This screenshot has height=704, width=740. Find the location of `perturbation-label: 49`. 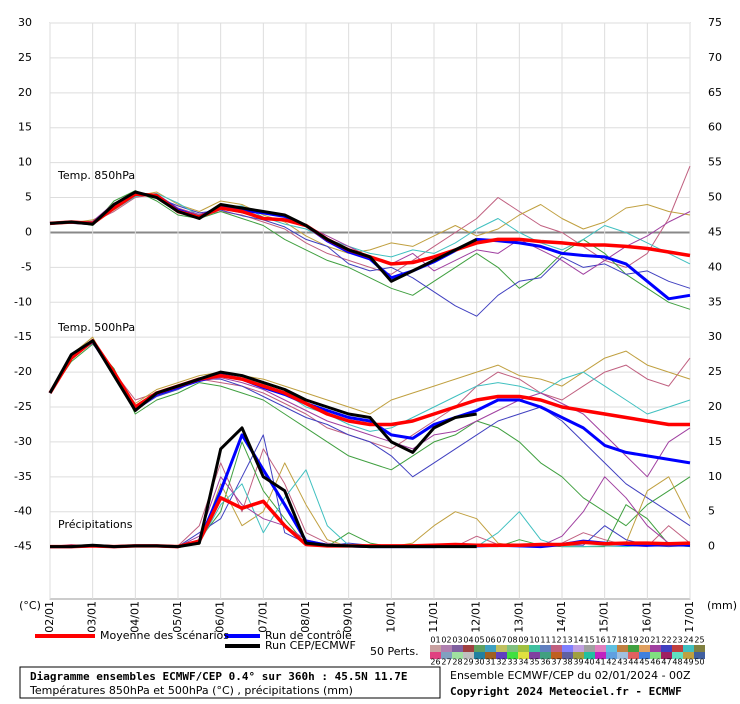

perturbation-label: 49 is located at coordinates (688, 662).